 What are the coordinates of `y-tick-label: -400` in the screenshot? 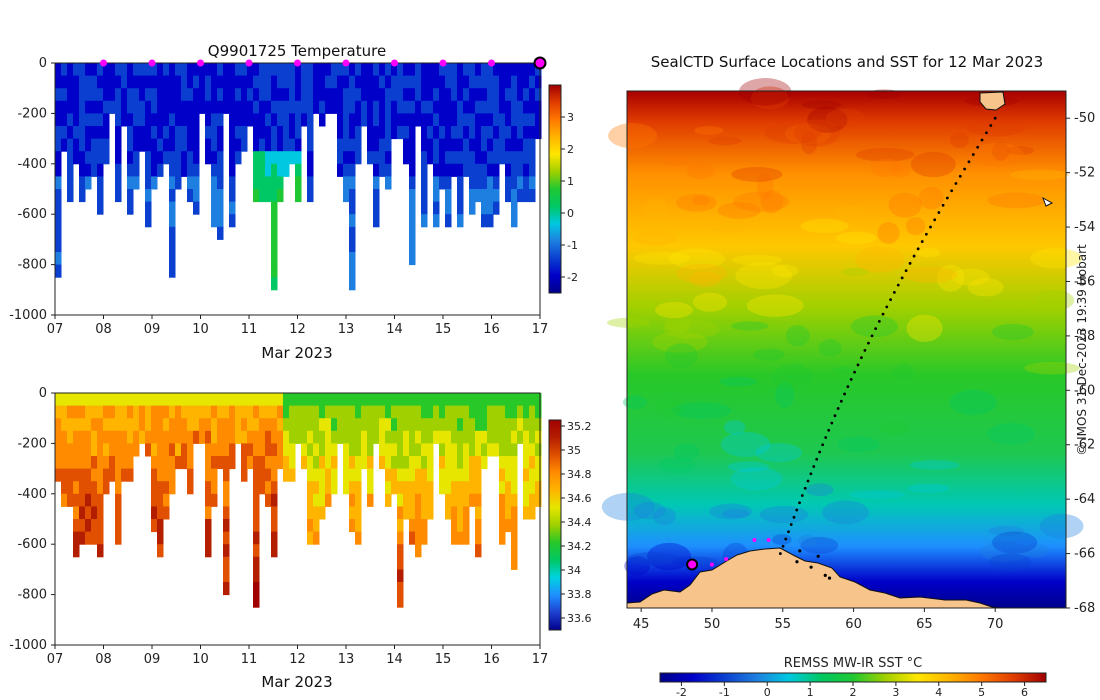 It's located at (32, 164).